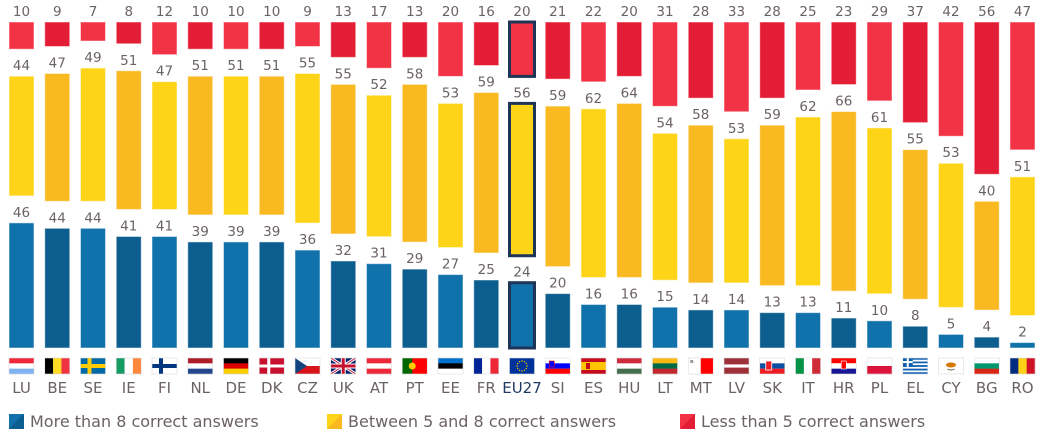  What do you see at coordinates (772, 303) in the screenshot?
I see `value-label-blue-sk: 13` at bounding box center [772, 303].